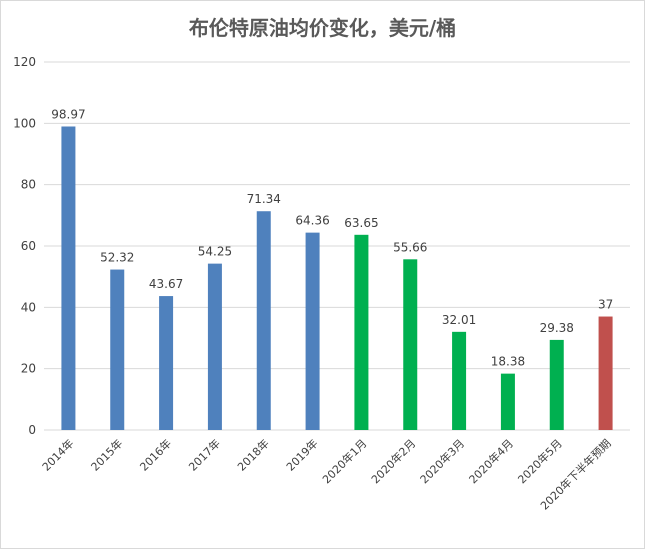 This screenshot has width=645, height=549. I want to click on x-tick-label: 2018年, so click(252, 454).